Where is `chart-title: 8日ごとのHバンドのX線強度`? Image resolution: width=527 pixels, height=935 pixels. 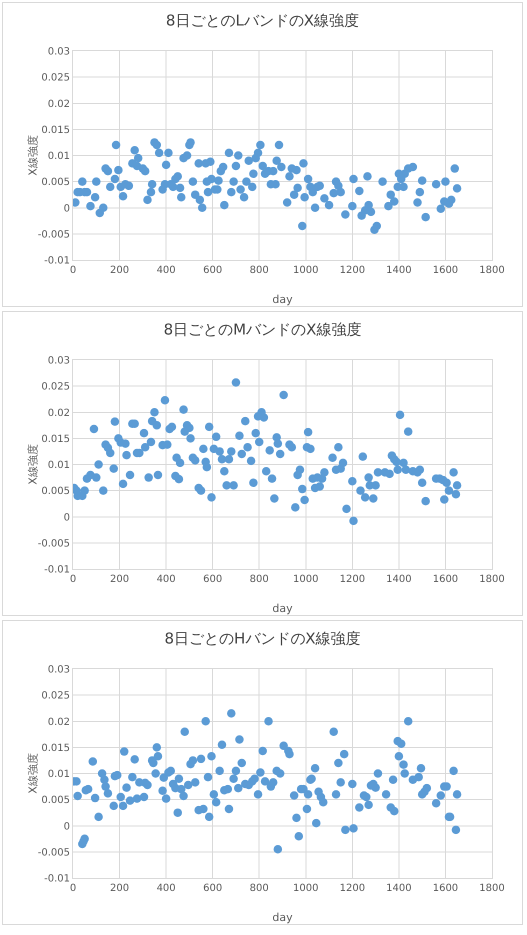
chart-title: 8日ごとのHバンドのX線強度 is located at coordinates (262, 639).